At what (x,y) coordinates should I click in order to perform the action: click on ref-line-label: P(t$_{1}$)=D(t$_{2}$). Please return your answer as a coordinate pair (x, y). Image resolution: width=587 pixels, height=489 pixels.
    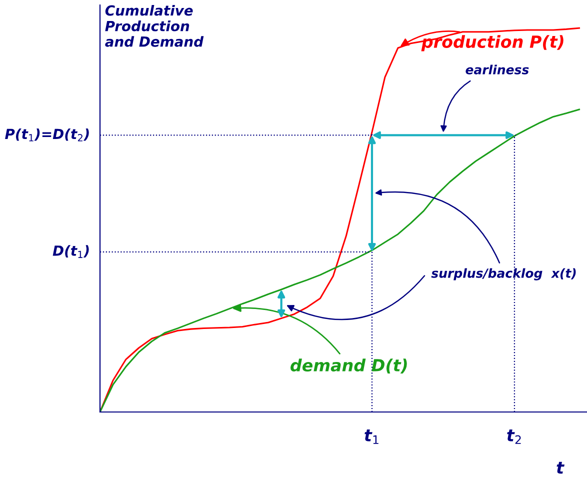
    Looking at the image, I should click on (47, 135).